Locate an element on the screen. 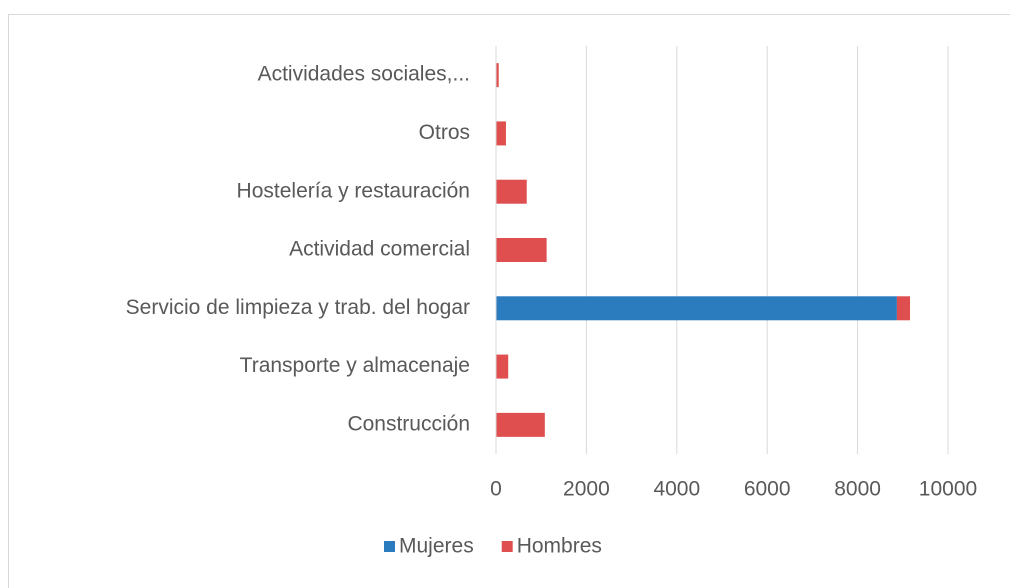 The height and width of the screenshot is (588, 1010). y-tick-label: Hostelería y restauración is located at coordinates (353, 190).